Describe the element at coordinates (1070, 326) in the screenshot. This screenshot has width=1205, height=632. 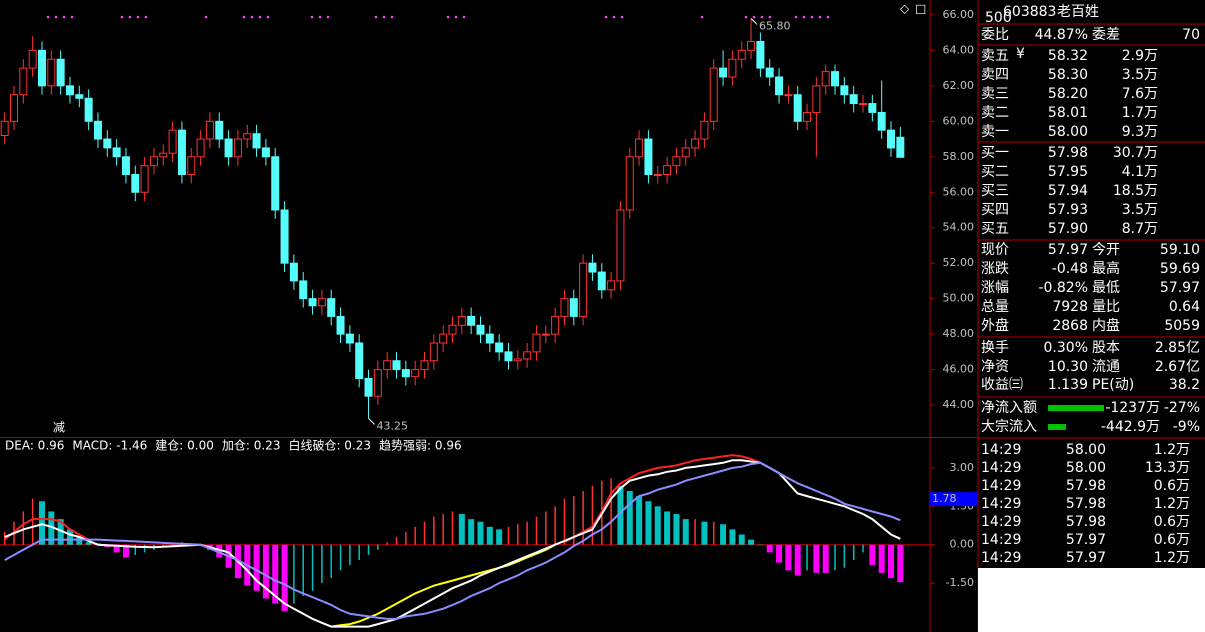
I see `quote-text: 2868` at that location.